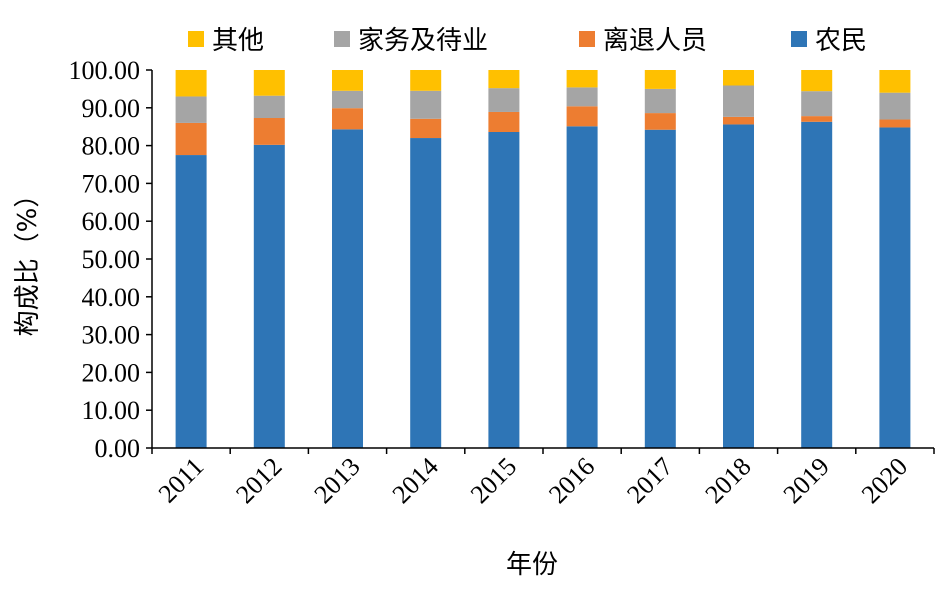  I want to click on x-tick-label: 2013, so click(336, 480).